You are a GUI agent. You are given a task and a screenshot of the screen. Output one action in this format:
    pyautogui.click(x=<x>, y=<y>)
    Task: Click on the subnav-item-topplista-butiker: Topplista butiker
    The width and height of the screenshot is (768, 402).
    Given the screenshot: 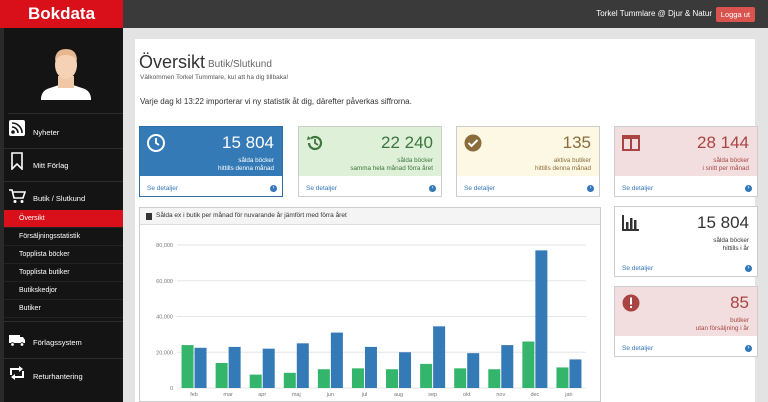 What is the action you would take?
    pyautogui.click(x=63, y=273)
    